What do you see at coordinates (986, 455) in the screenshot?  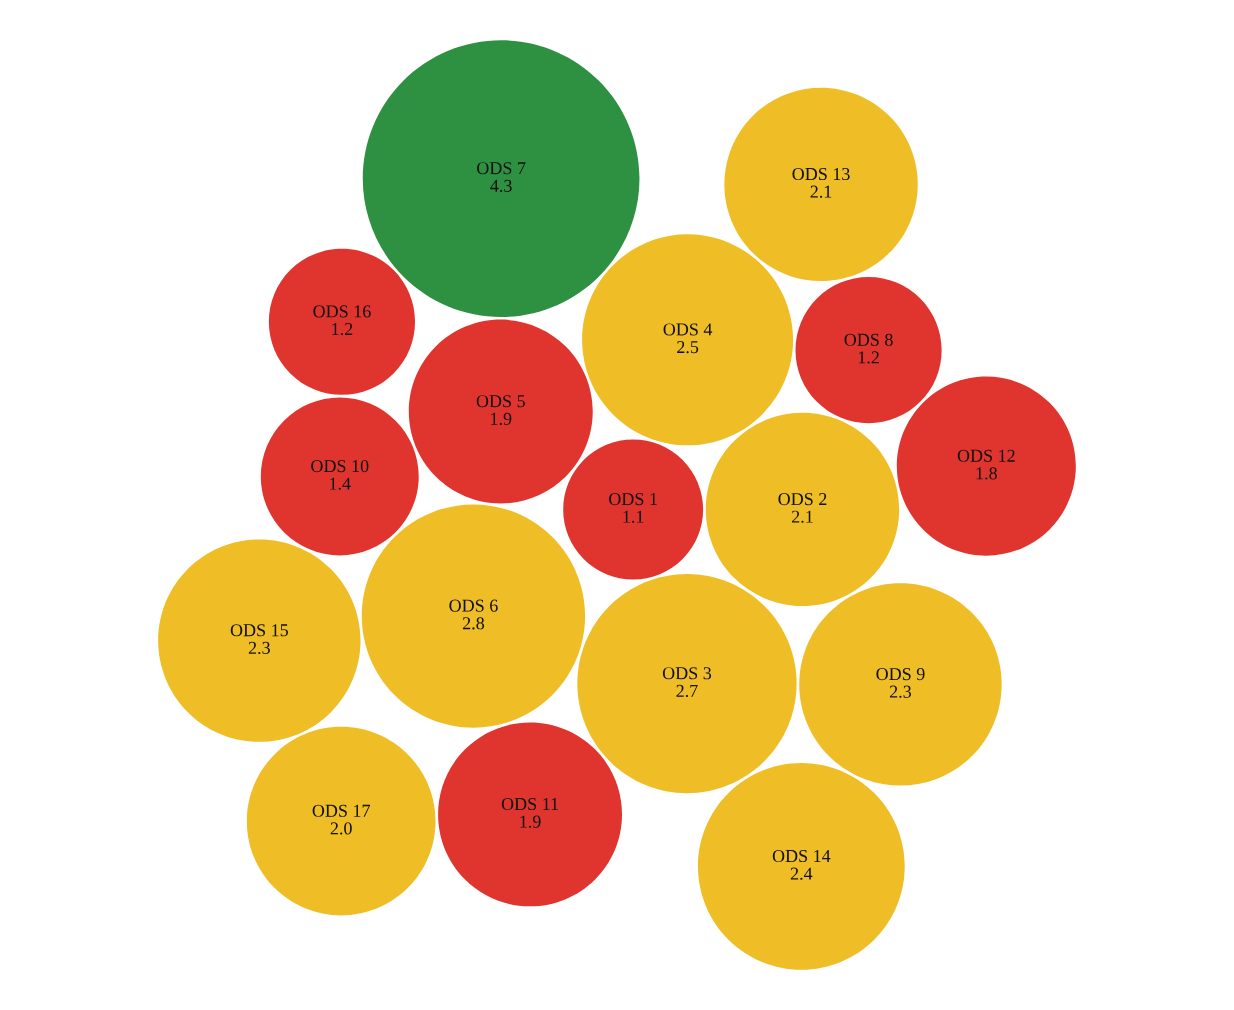 I see `category-label: ODS 12` at bounding box center [986, 455].